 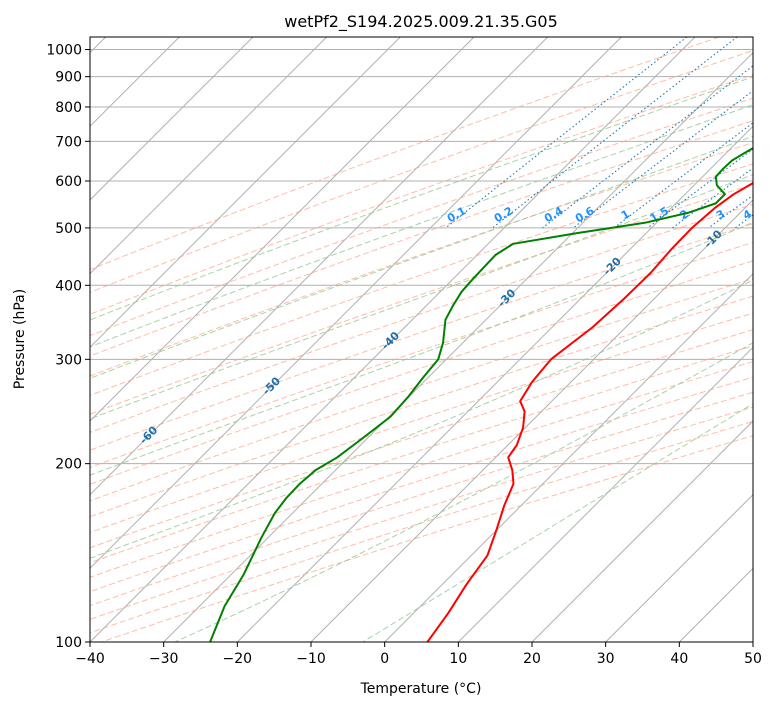 What do you see at coordinates (68, 286) in the screenshot?
I see `y-tick-label: 400` at bounding box center [68, 286].